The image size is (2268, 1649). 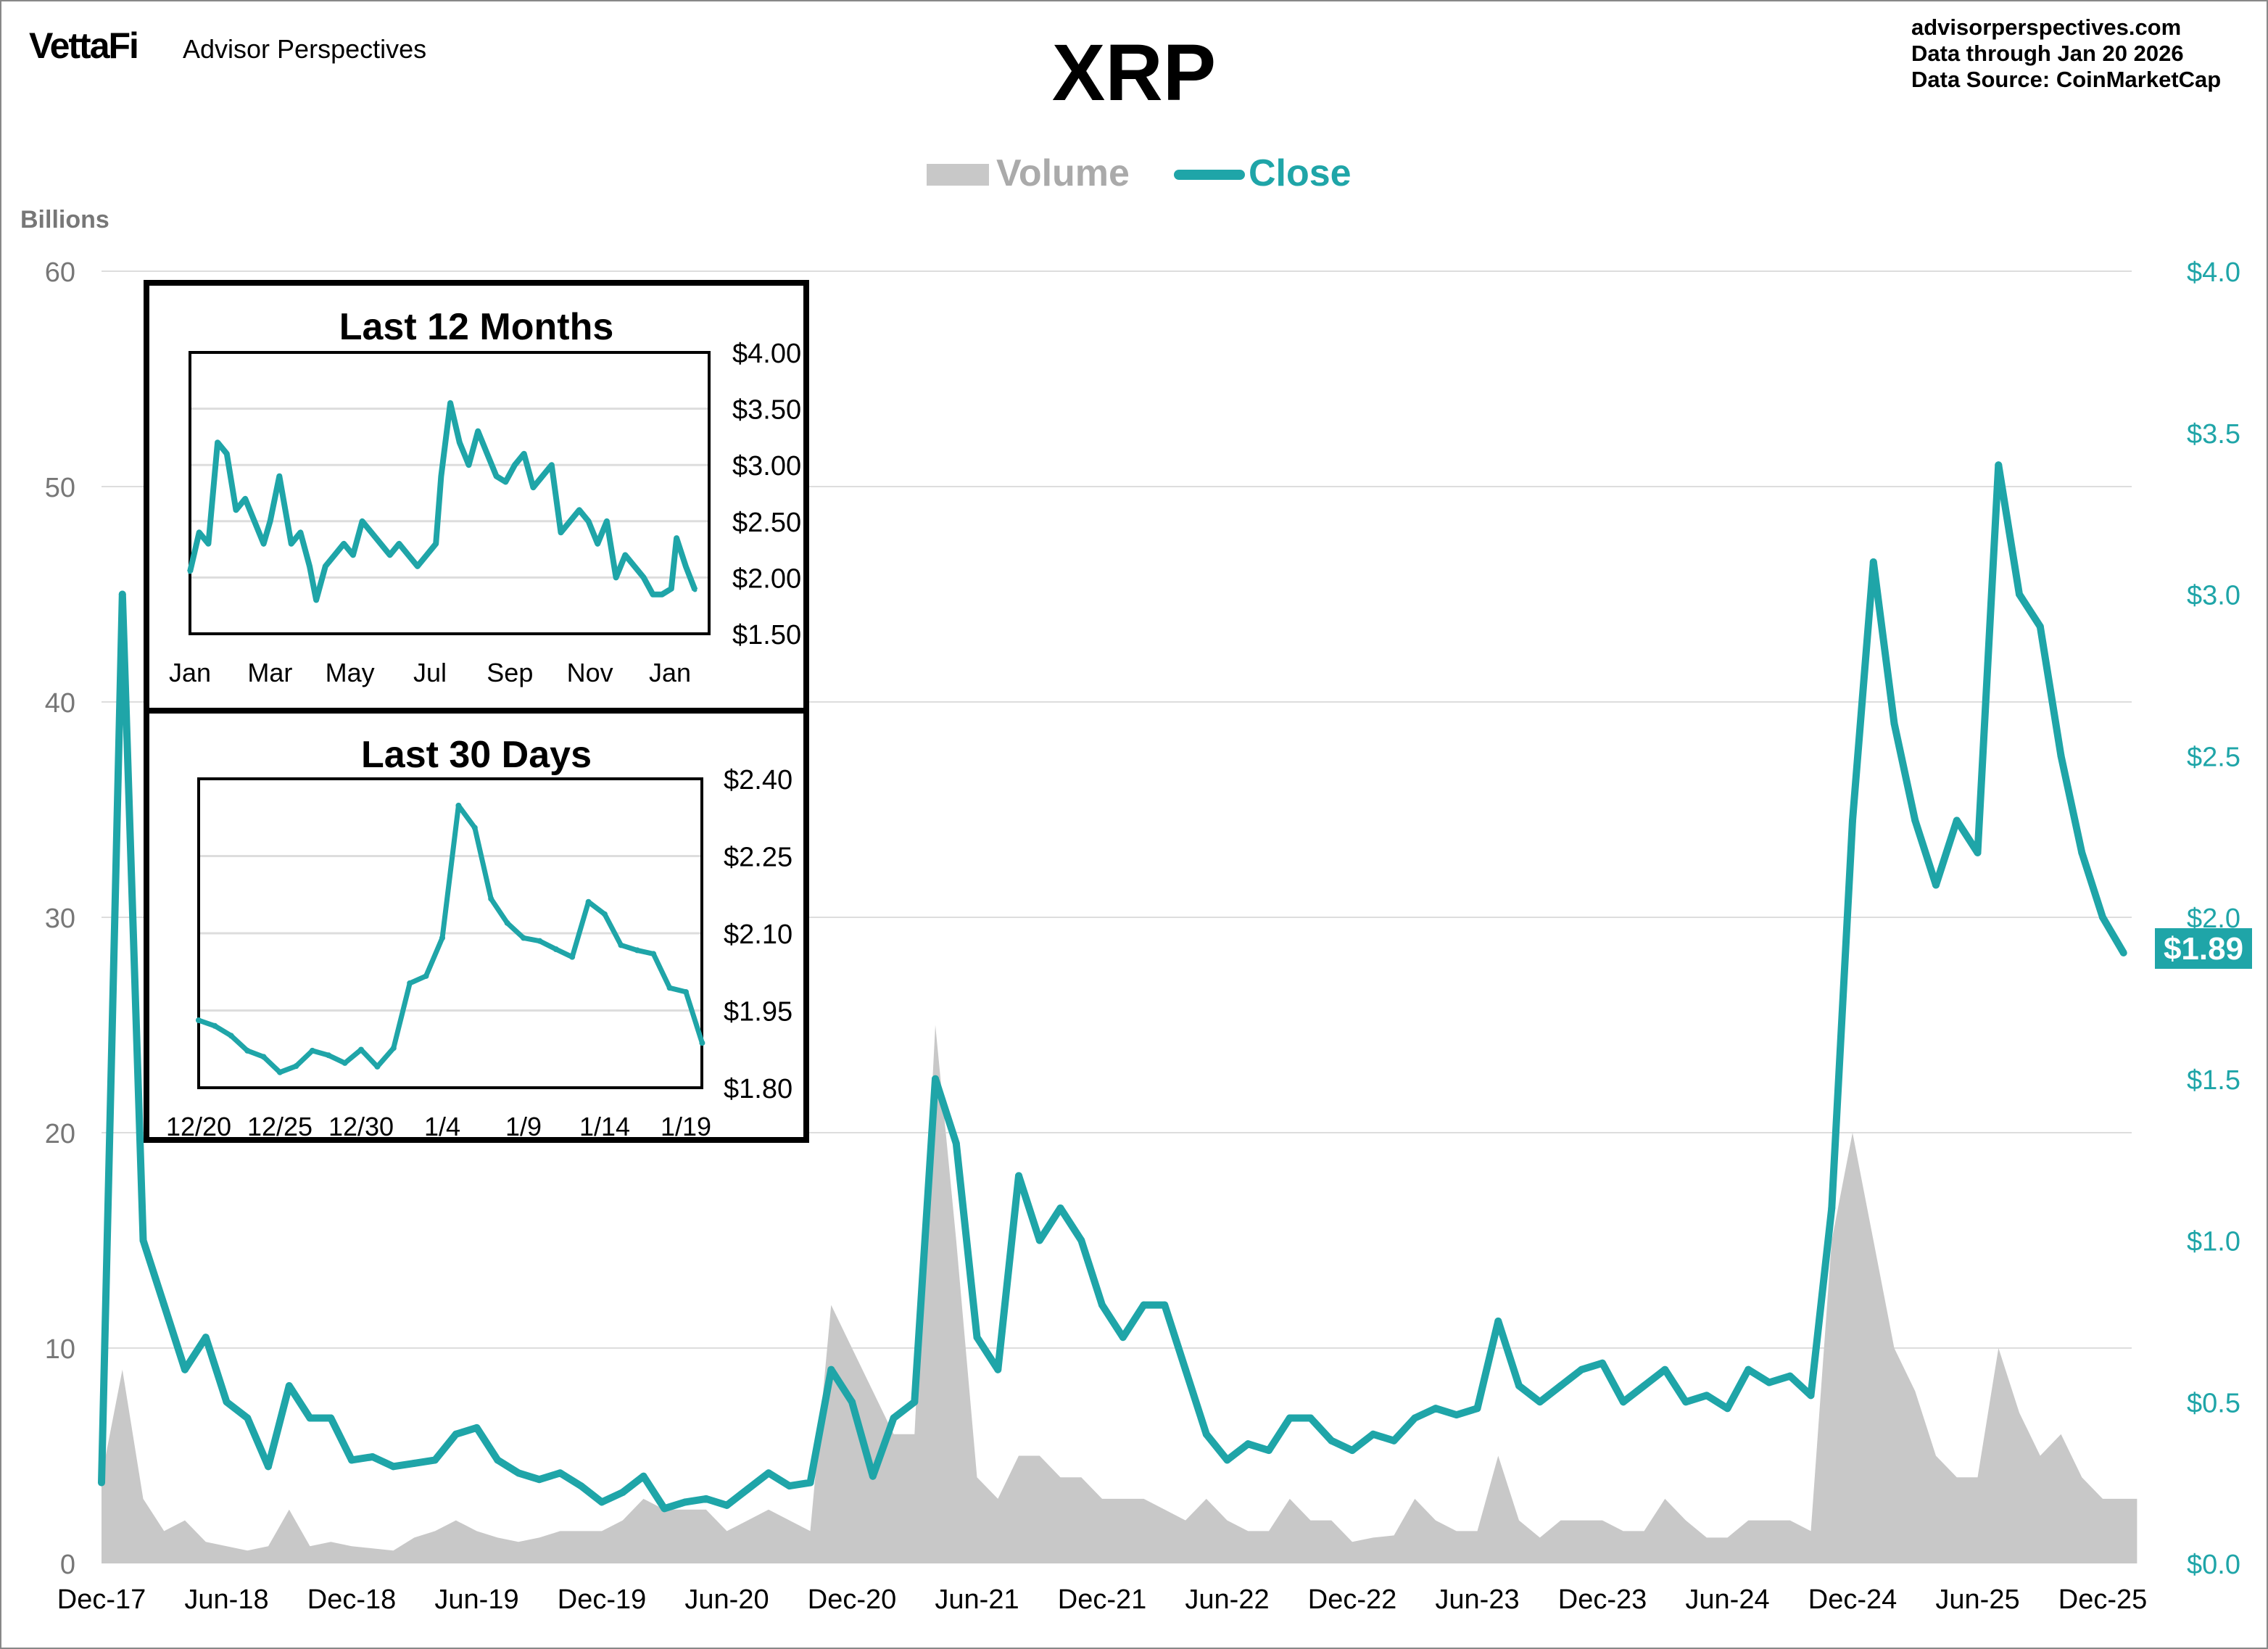 What do you see at coordinates (1977, 1599) in the screenshot?
I see `x-tick-label: Jun-25` at bounding box center [1977, 1599].